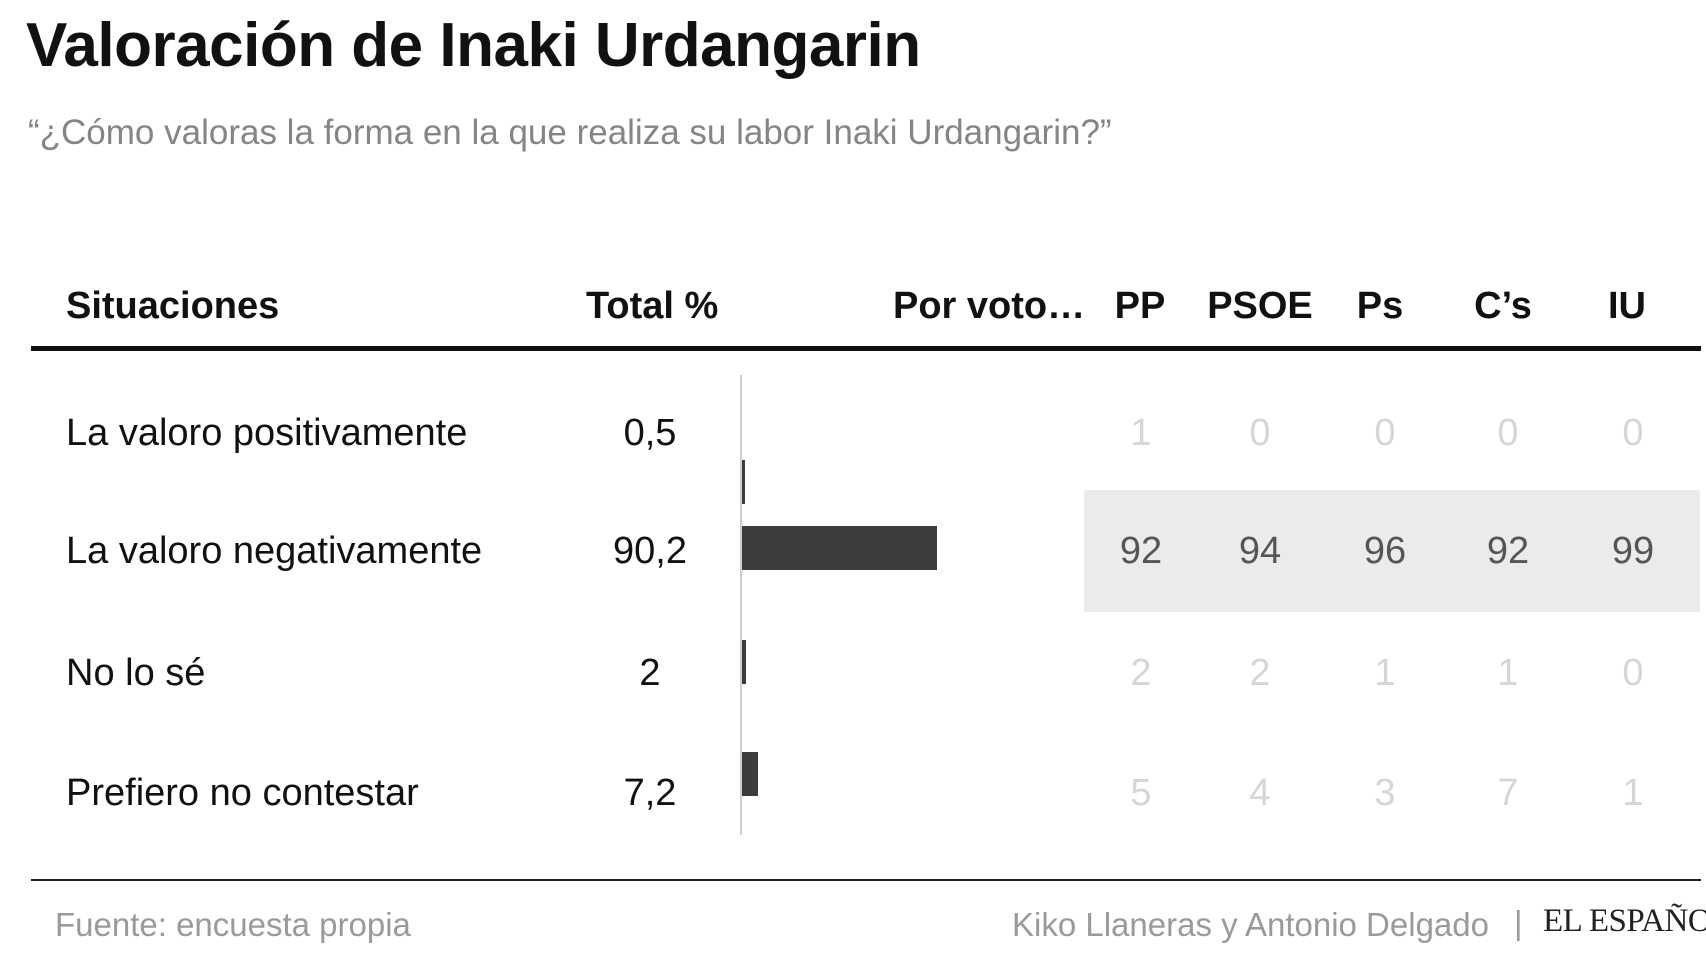 Image resolution: width=1706 pixels, height=970 pixels. What do you see at coordinates (136, 673) in the screenshot?
I see `row-label: No lo sé` at bounding box center [136, 673].